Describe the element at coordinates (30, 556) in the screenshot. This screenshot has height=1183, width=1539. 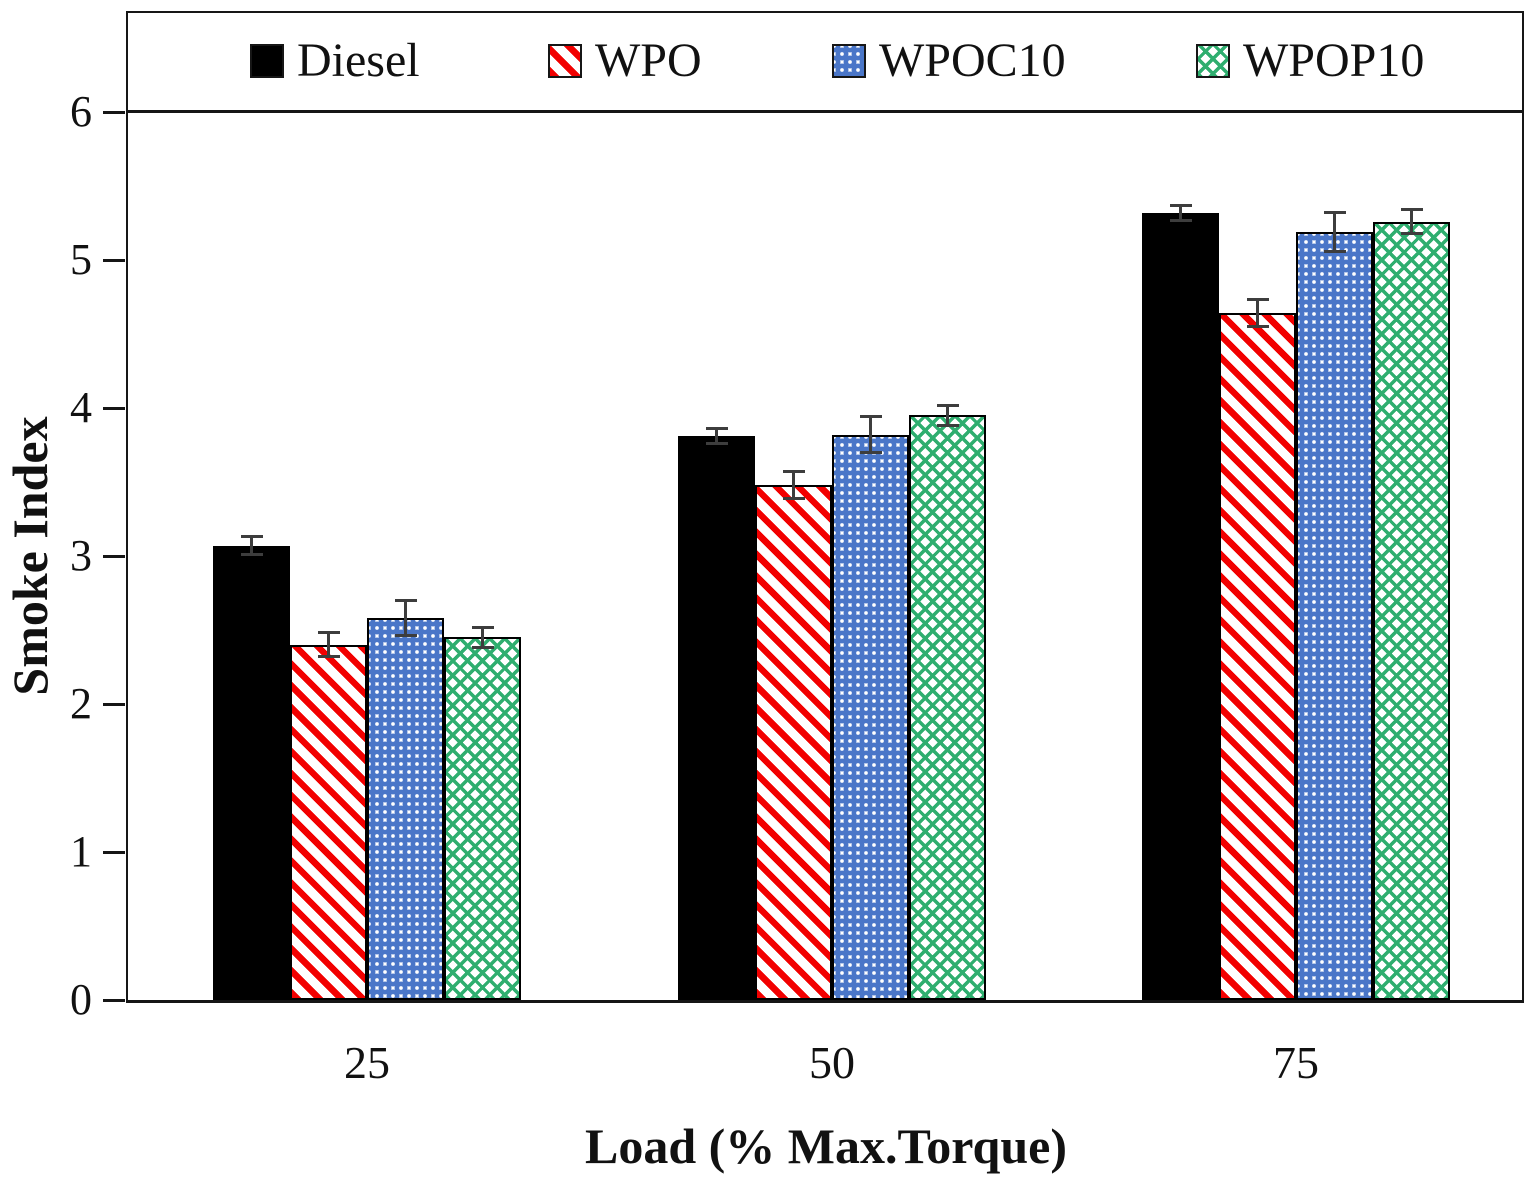
I see `y-axis-title: Smoke Index` at that location.